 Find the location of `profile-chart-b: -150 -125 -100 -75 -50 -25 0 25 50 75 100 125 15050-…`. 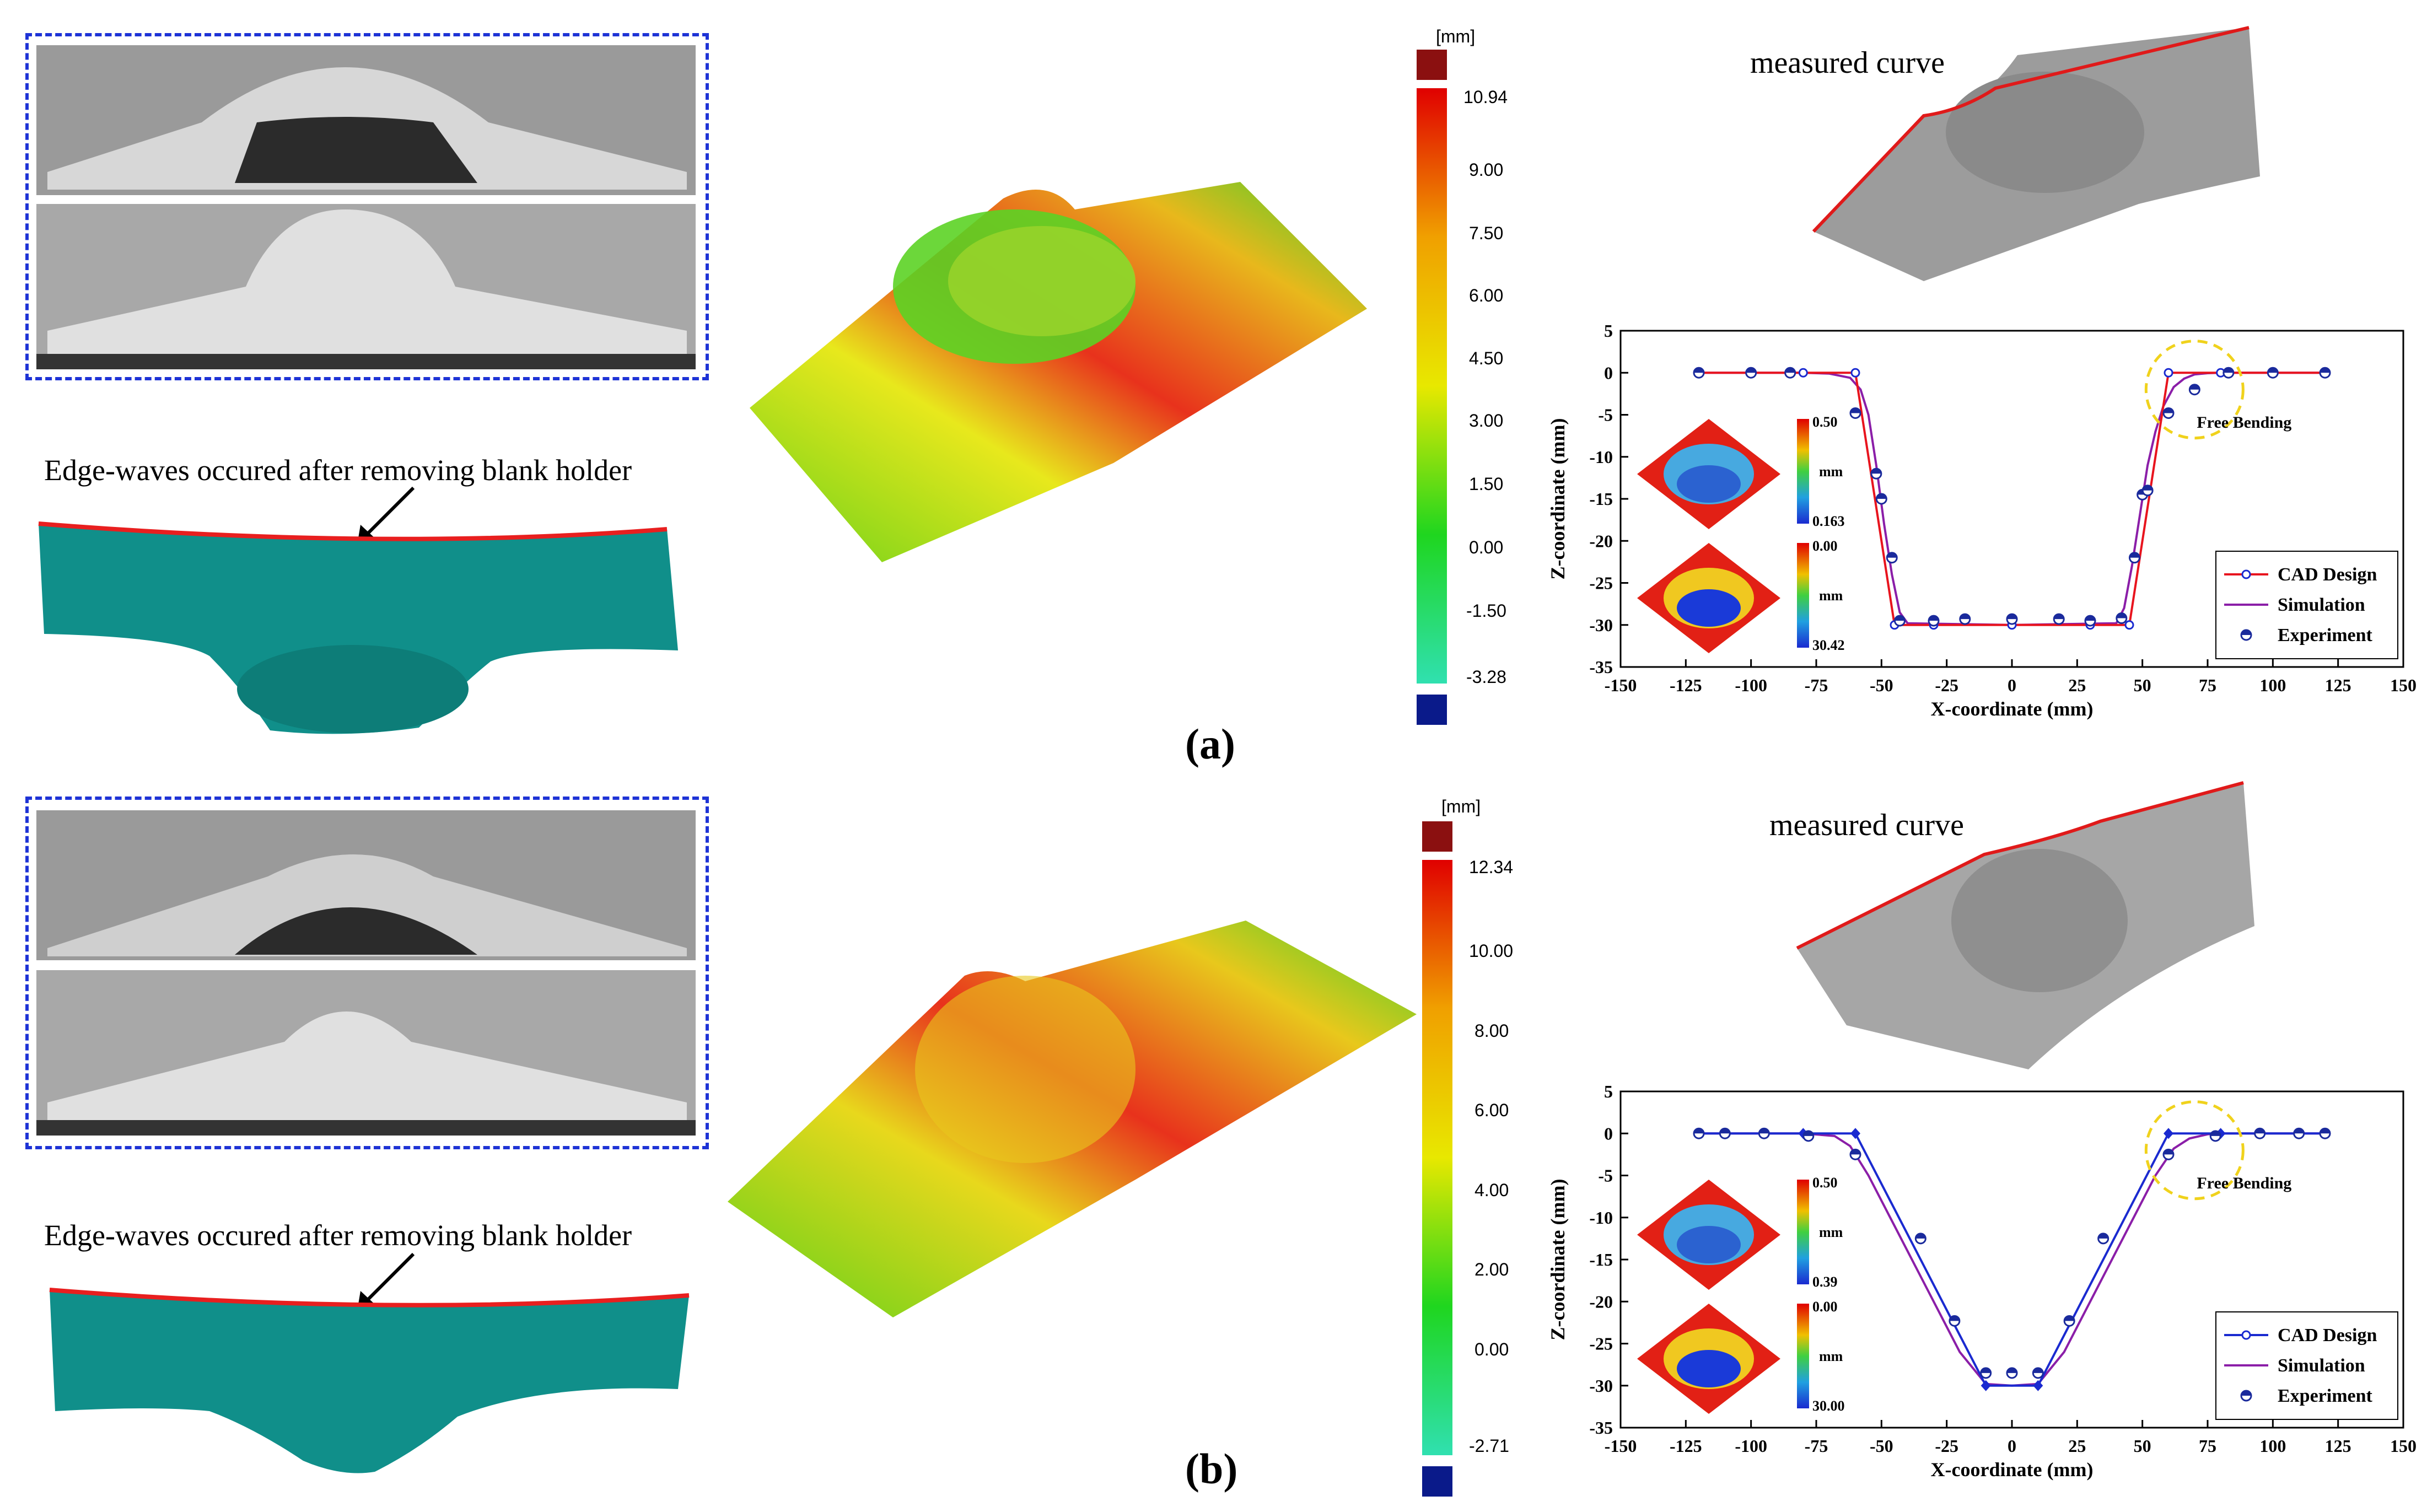

profile-chart-b: -150 -125 -100 -75 -50 -25 0 25 50 75 100 125 15050-… is located at coordinates (1982, 1281).